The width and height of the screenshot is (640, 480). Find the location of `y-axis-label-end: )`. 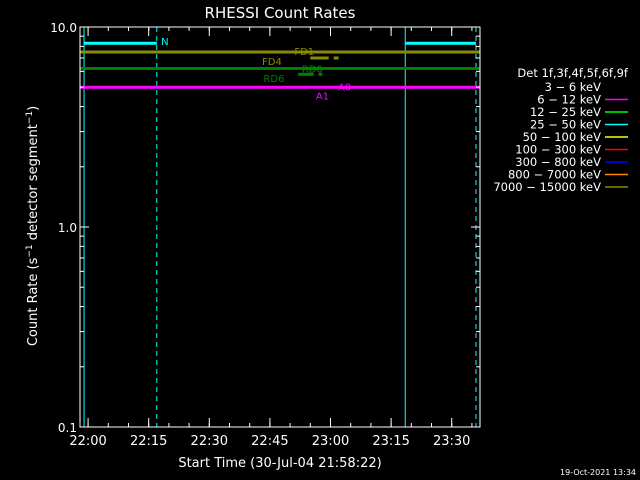

y-axis-label-end: ) is located at coordinates (33, 108).